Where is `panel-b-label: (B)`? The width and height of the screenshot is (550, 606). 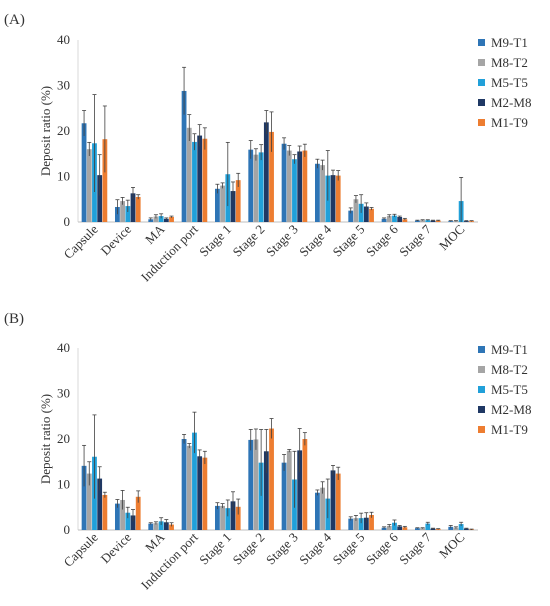
panel-b-label: (B) is located at coordinates (14, 319).